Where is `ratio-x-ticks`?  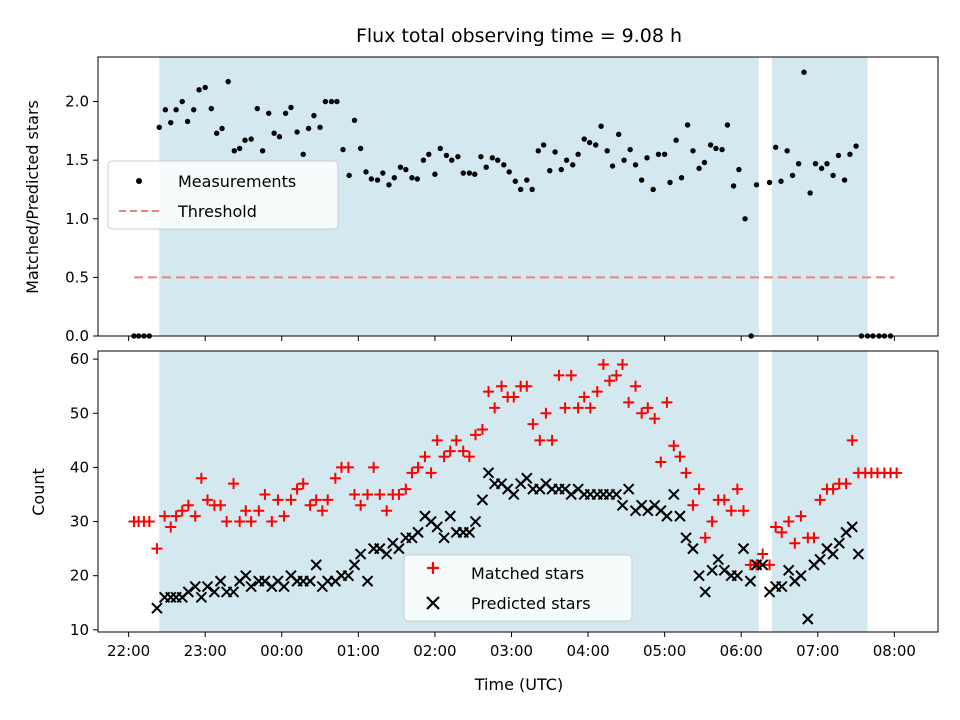 ratio-x-ticks is located at coordinates (511, 338).